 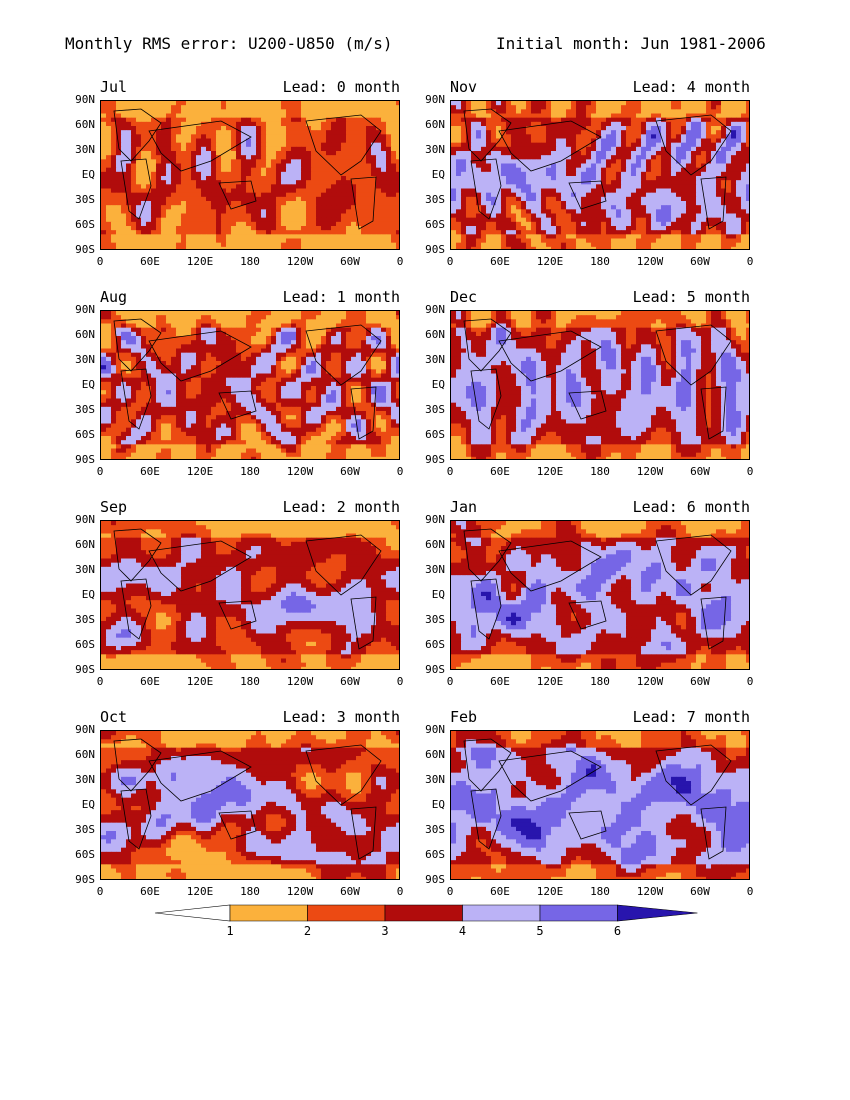 I want to click on panel-month-label: Dec, so click(x=464, y=297).